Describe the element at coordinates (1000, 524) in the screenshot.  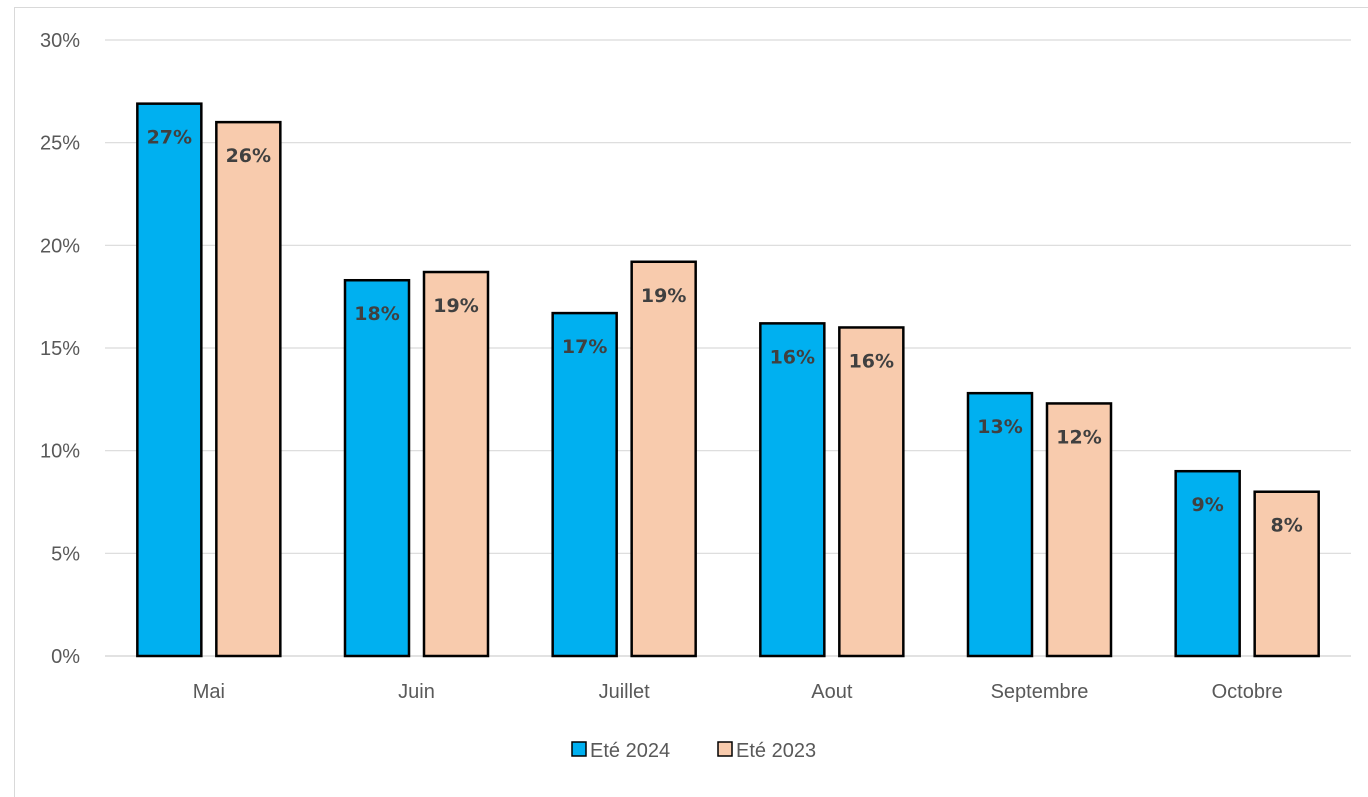
I see `bar-series-1-septembre` at that location.